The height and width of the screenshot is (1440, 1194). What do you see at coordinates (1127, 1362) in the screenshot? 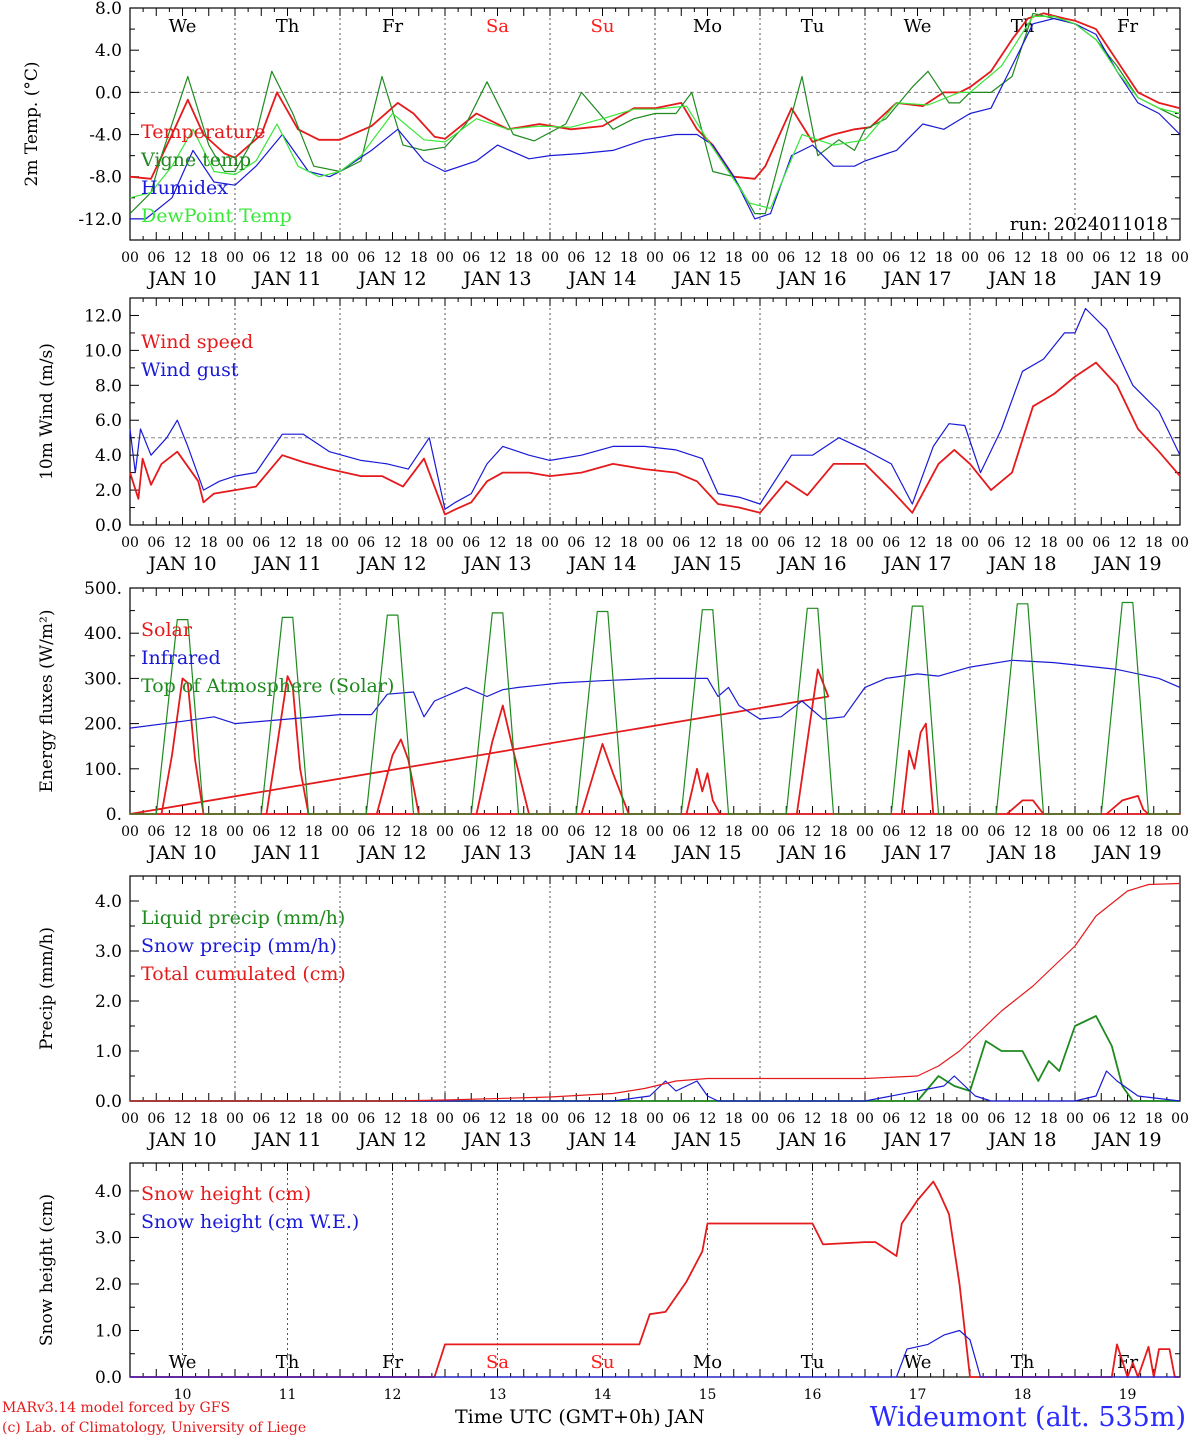
I see `weekday-label: Fr` at bounding box center [1127, 1362].